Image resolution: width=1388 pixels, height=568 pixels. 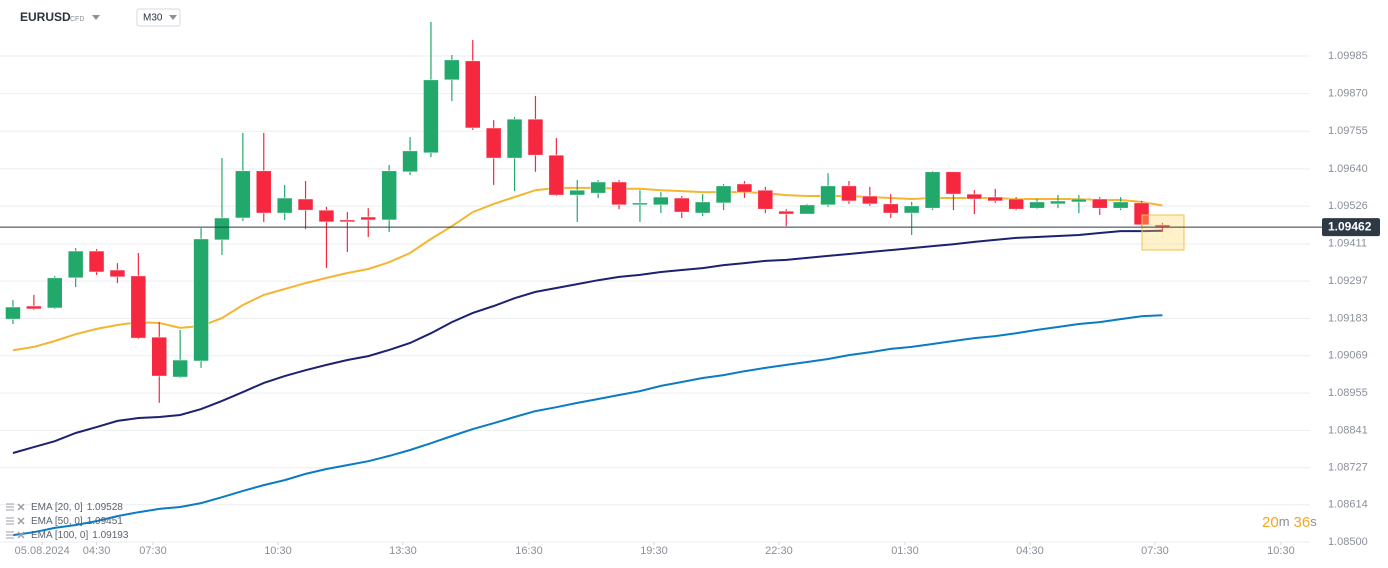 I want to click on y-tick-label: 1.09526, so click(x=1348, y=206).